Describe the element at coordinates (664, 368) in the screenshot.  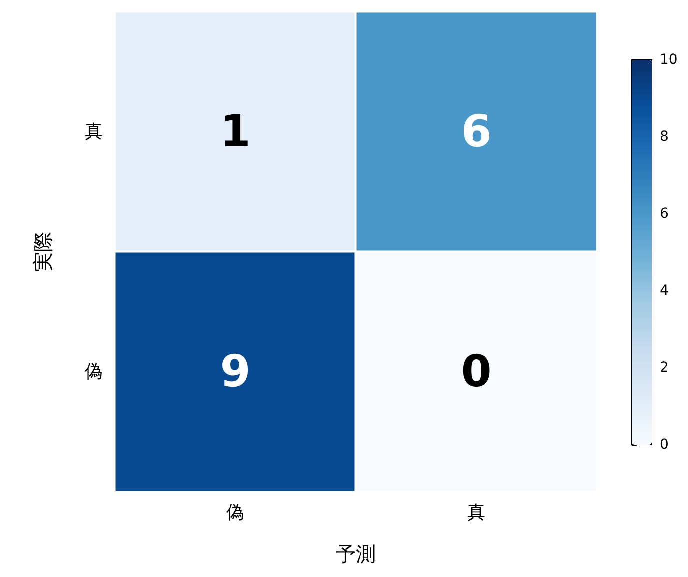
I see `color-bar-label: 2` at that location.